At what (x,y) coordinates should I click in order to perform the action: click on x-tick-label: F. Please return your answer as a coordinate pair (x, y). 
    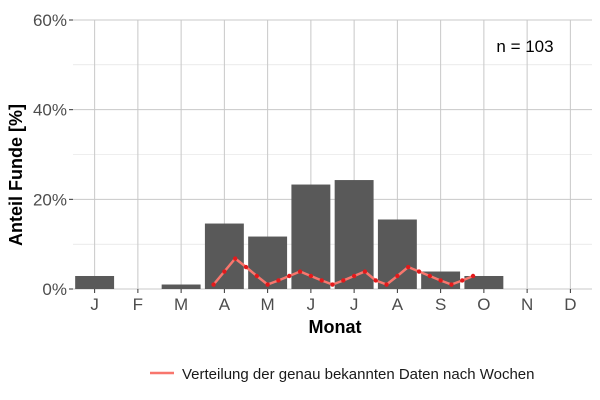
    Looking at the image, I should click on (138, 304).